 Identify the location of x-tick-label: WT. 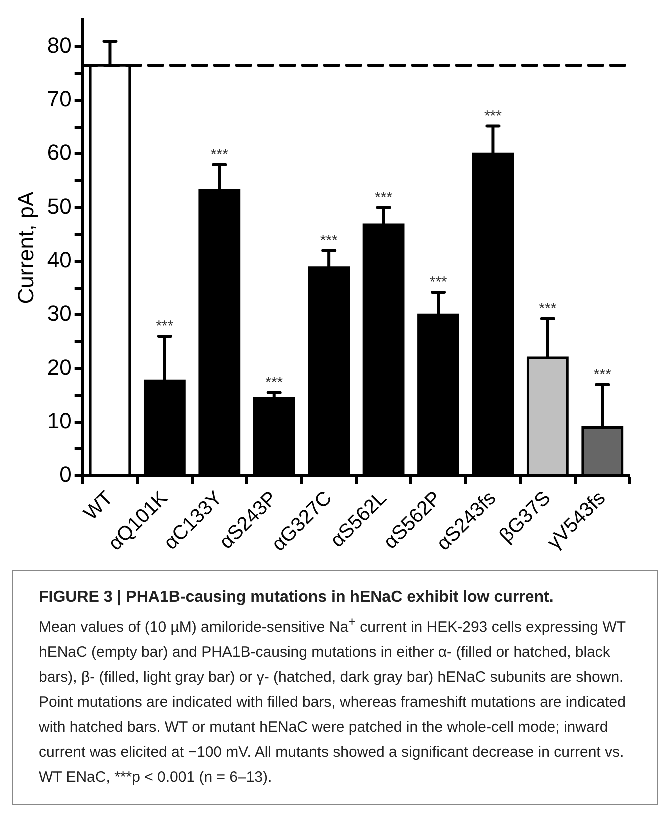
(99, 506).